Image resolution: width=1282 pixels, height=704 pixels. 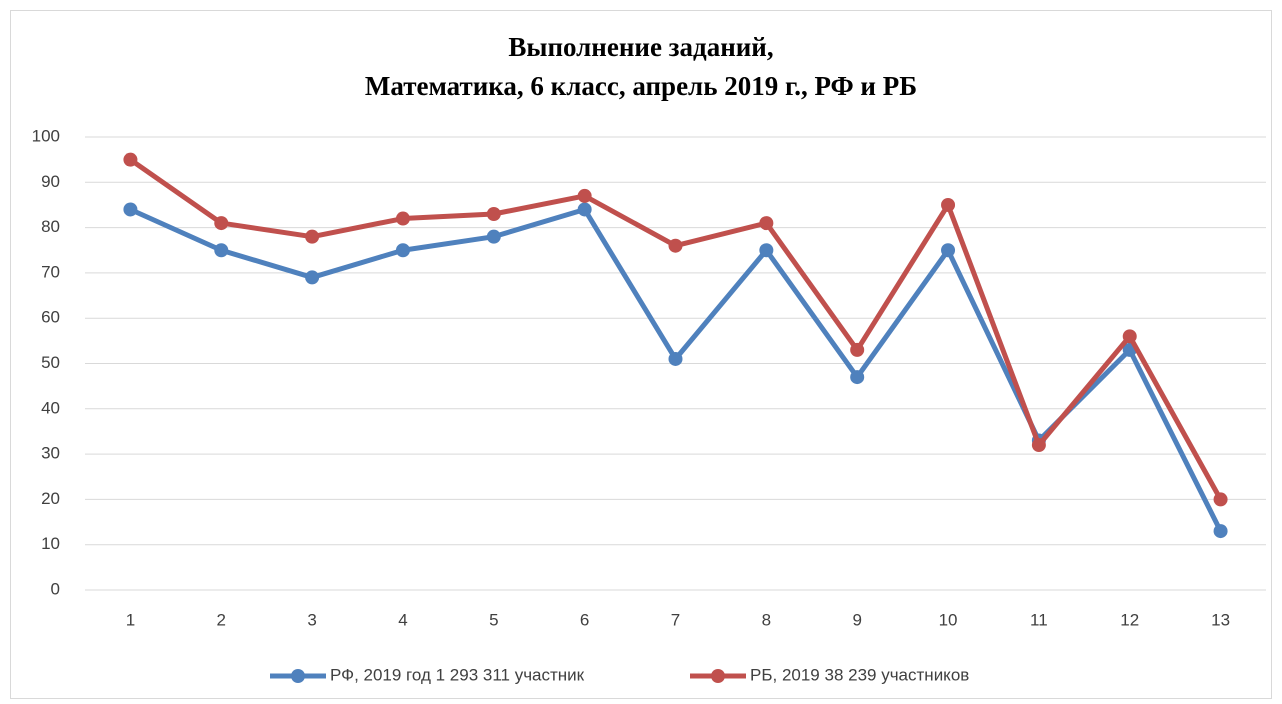 What do you see at coordinates (221, 619) in the screenshot?
I see `x-tick-label: 2` at bounding box center [221, 619].